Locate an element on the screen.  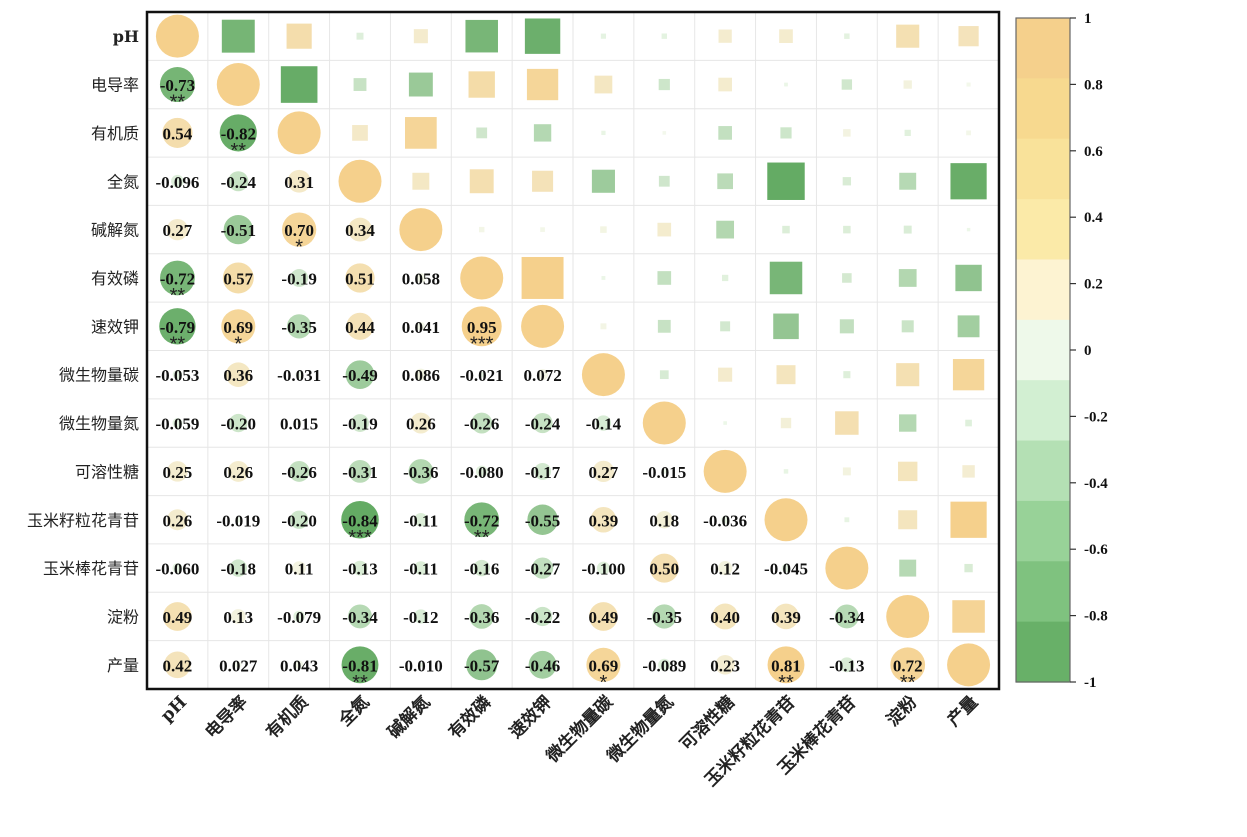
row-label: 有效磷 is located at coordinates (115, 278).